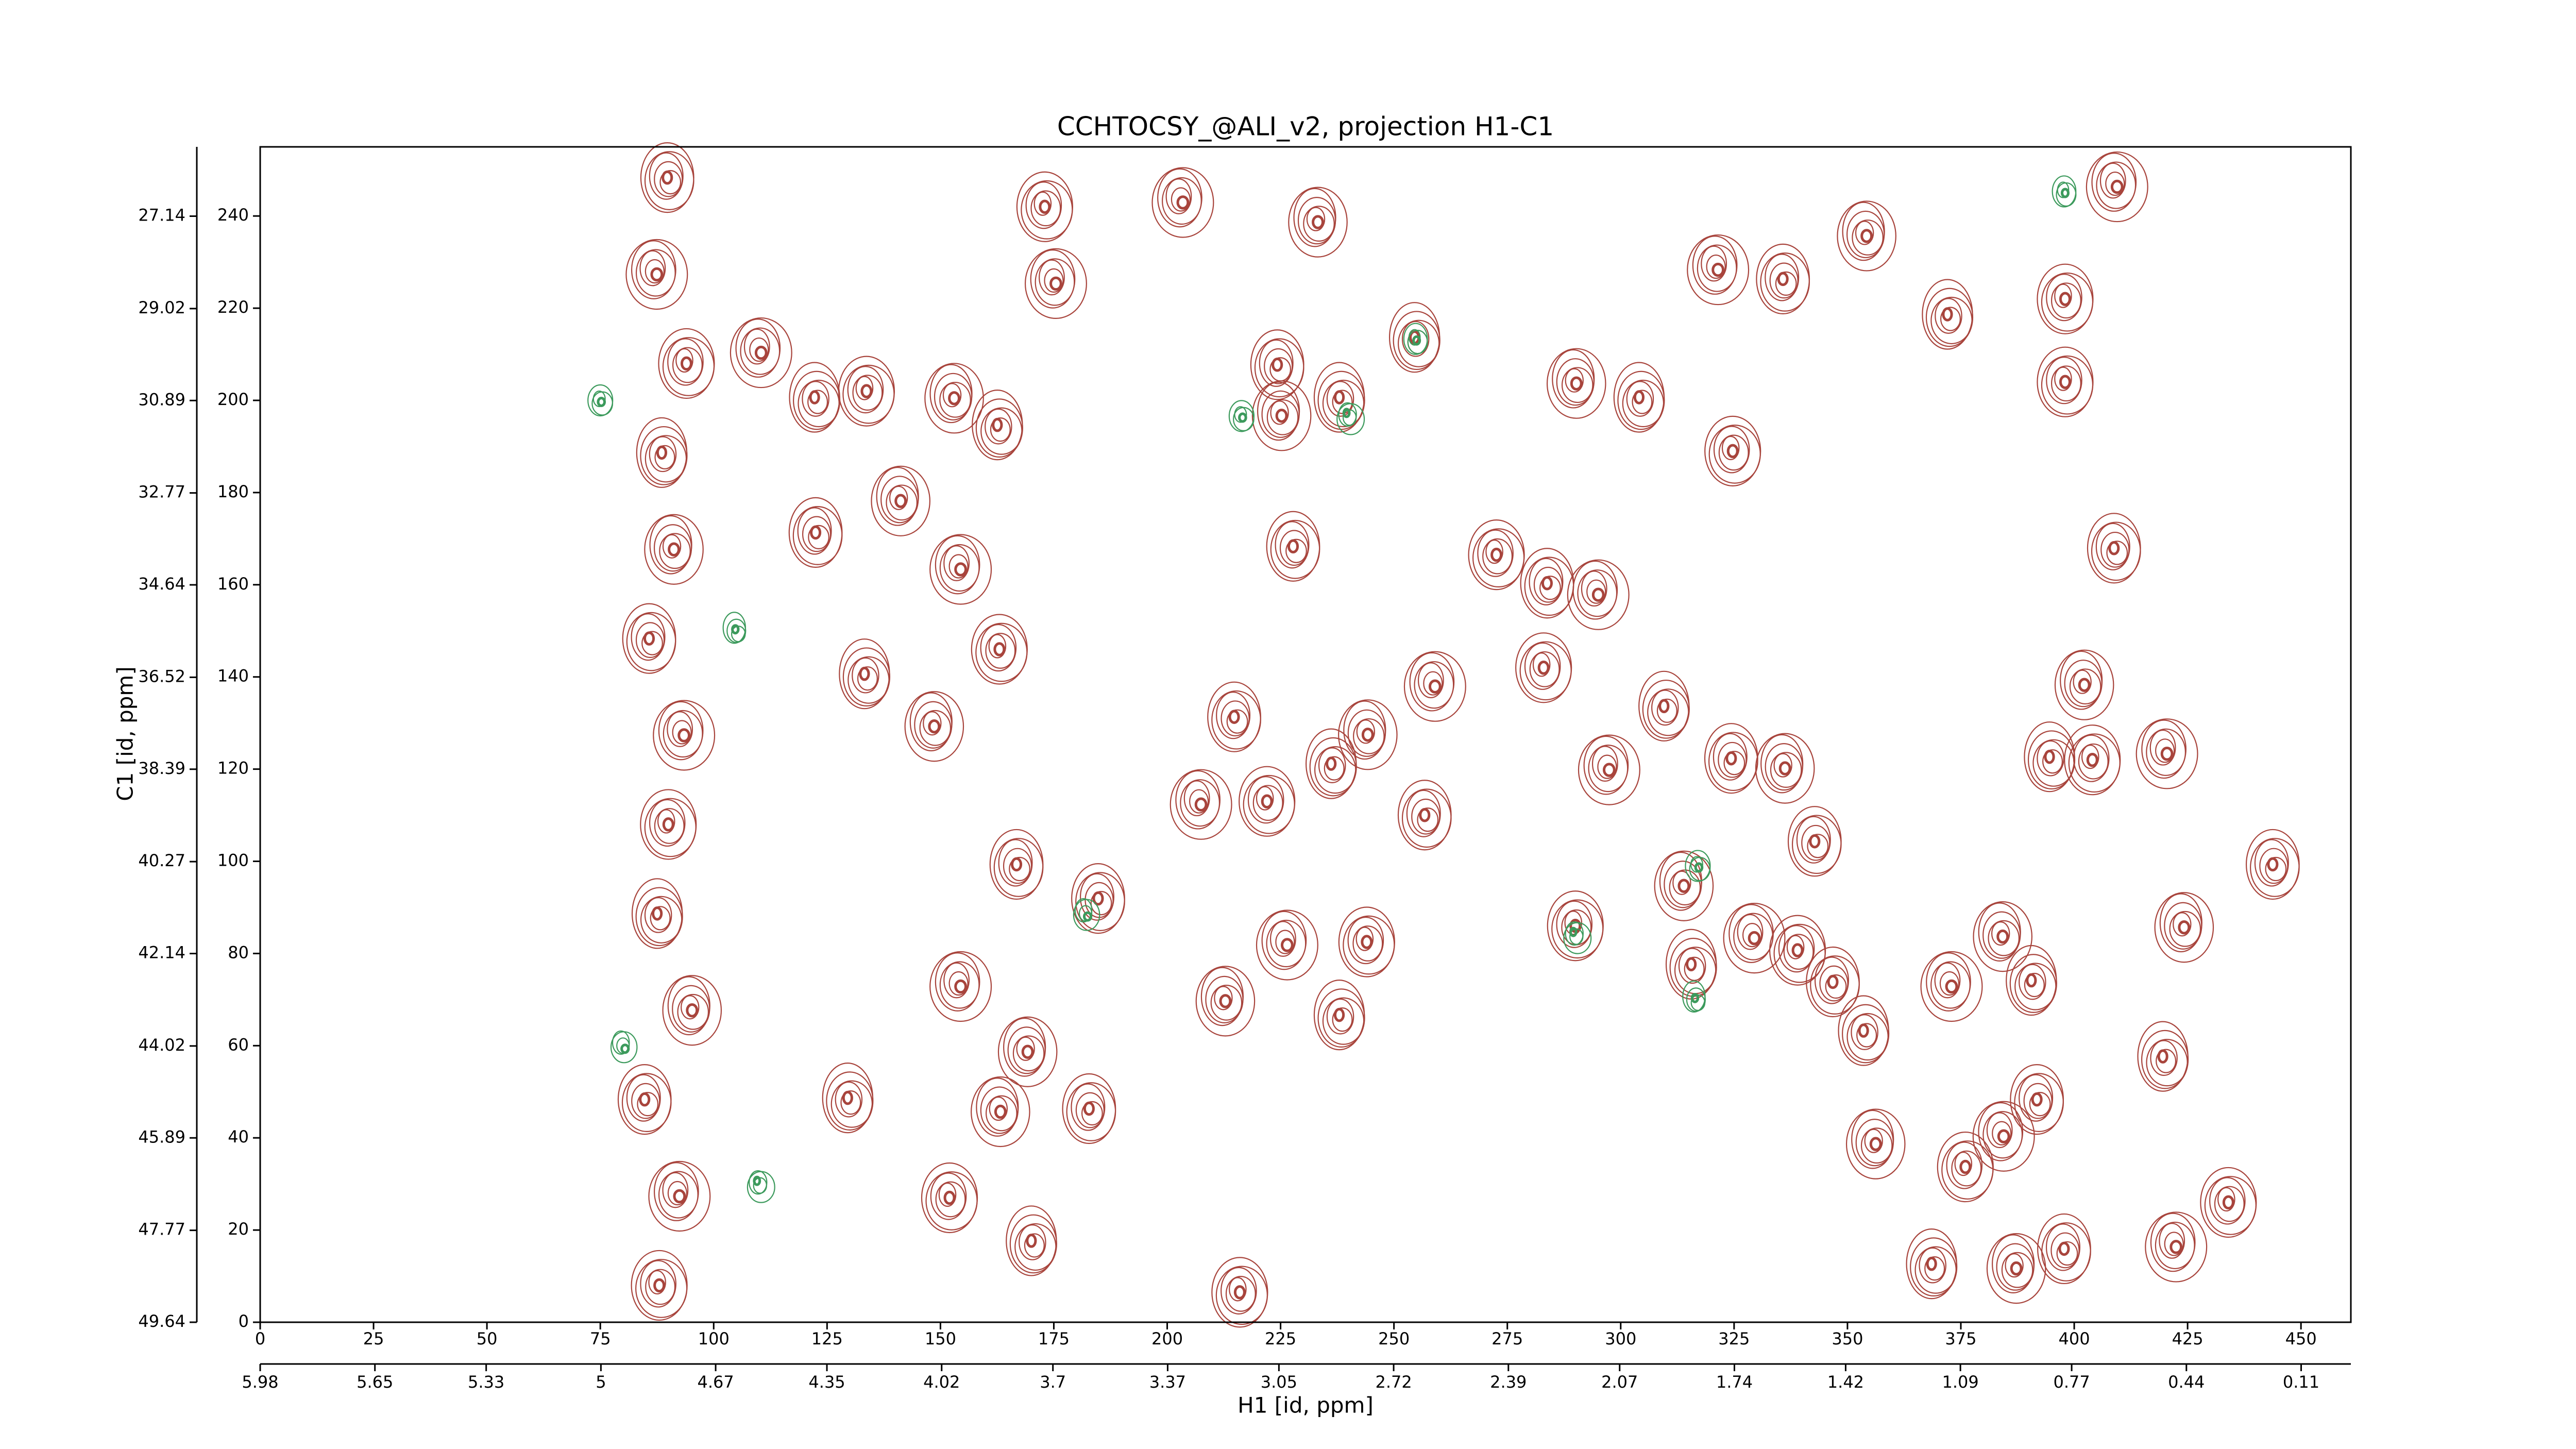  What do you see at coordinates (601, 1382) in the screenshot?
I see `x2-tick-label: 5` at bounding box center [601, 1382].